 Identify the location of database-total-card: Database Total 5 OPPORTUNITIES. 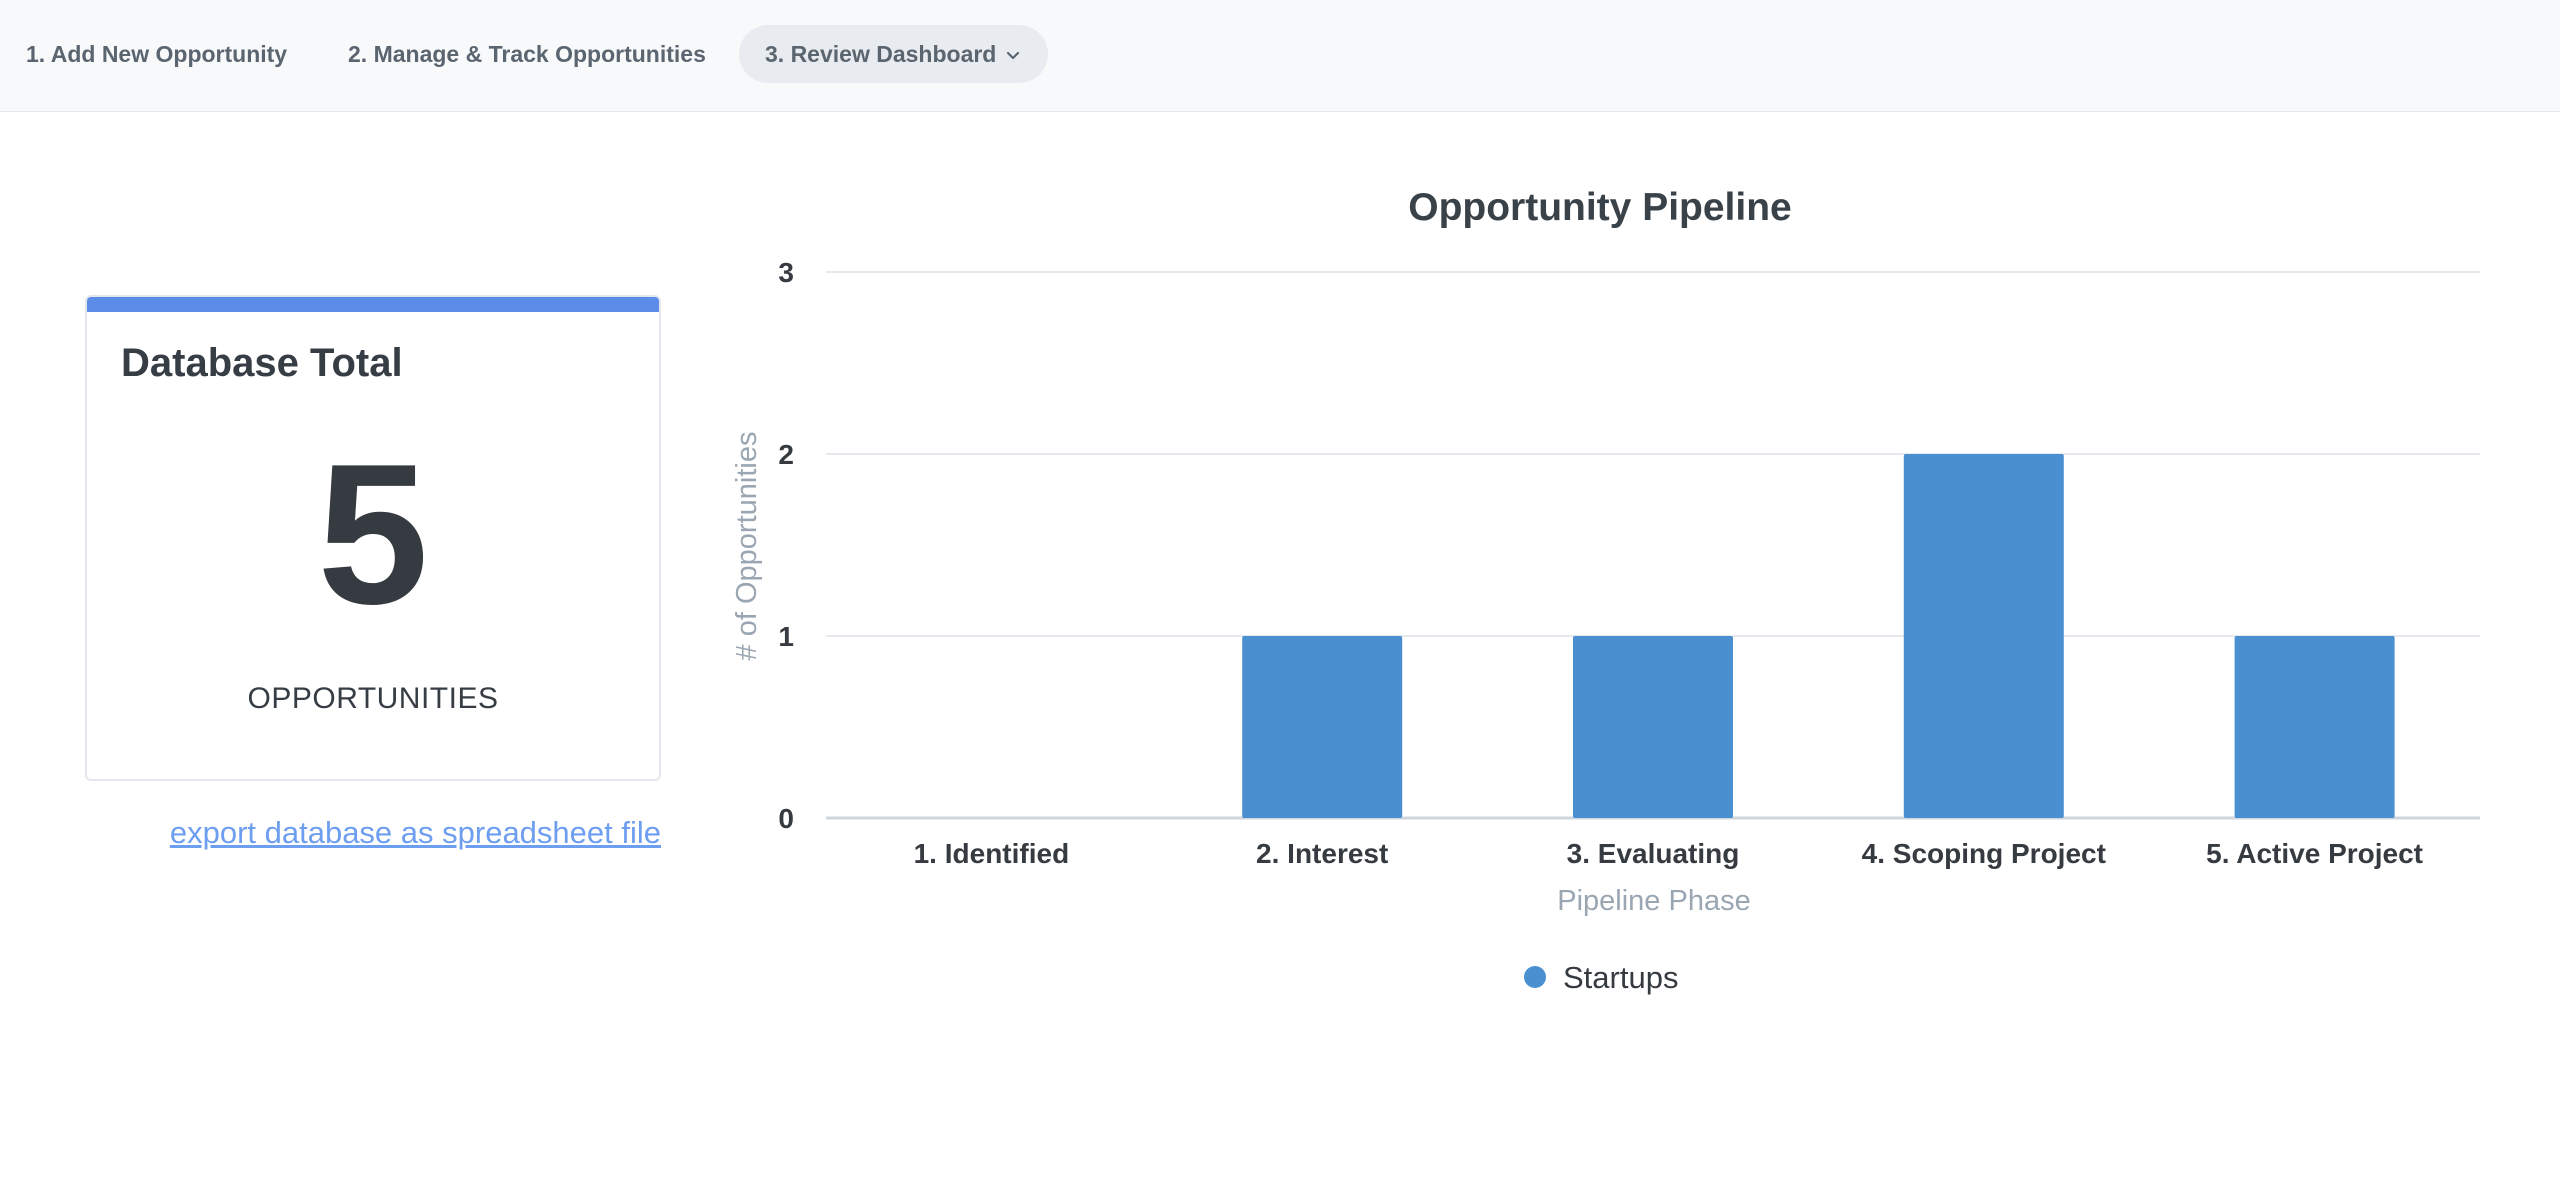
(373, 538).